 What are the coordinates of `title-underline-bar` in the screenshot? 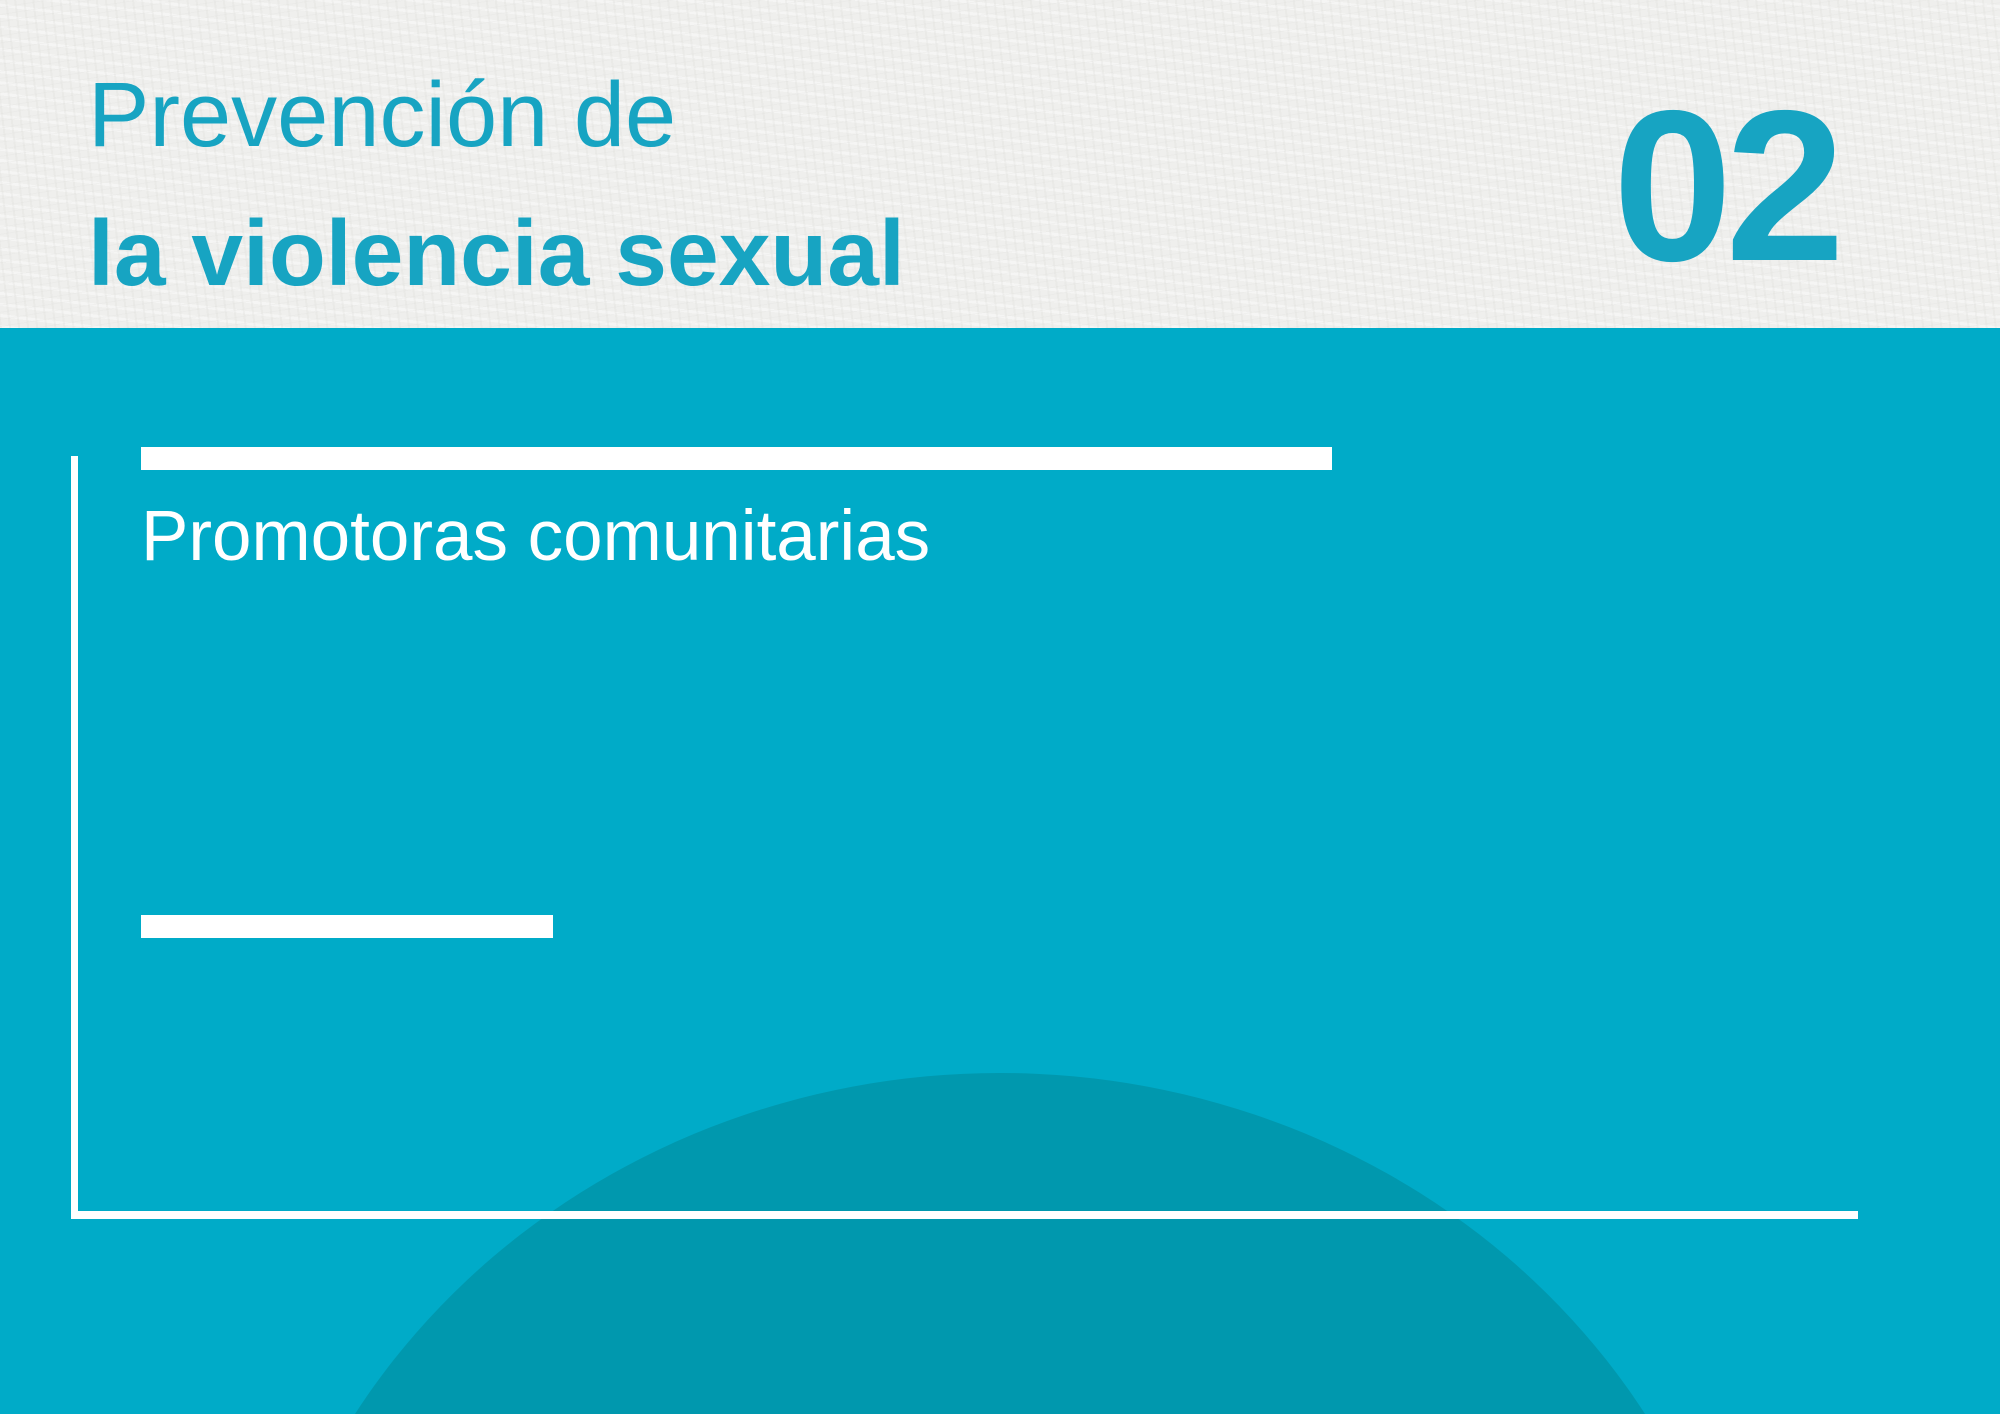 It's located at (736, 458).